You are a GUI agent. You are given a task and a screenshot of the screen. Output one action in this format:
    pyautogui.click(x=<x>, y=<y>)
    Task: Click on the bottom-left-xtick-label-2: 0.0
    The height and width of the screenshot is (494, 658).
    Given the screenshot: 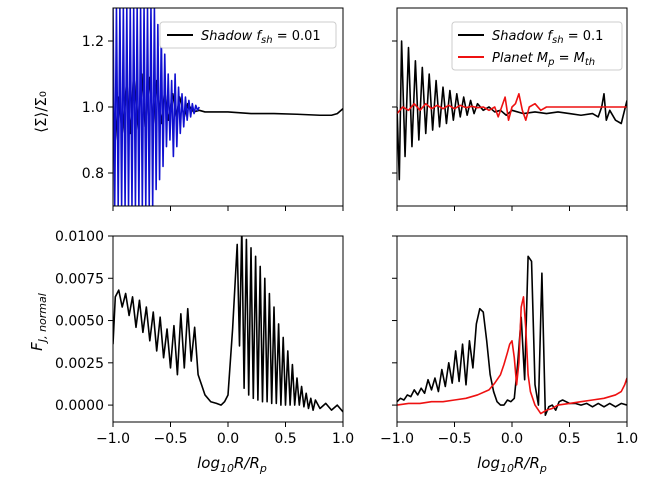 What is the action you would take?
    pyautogui.click(x=228, y=439)
    